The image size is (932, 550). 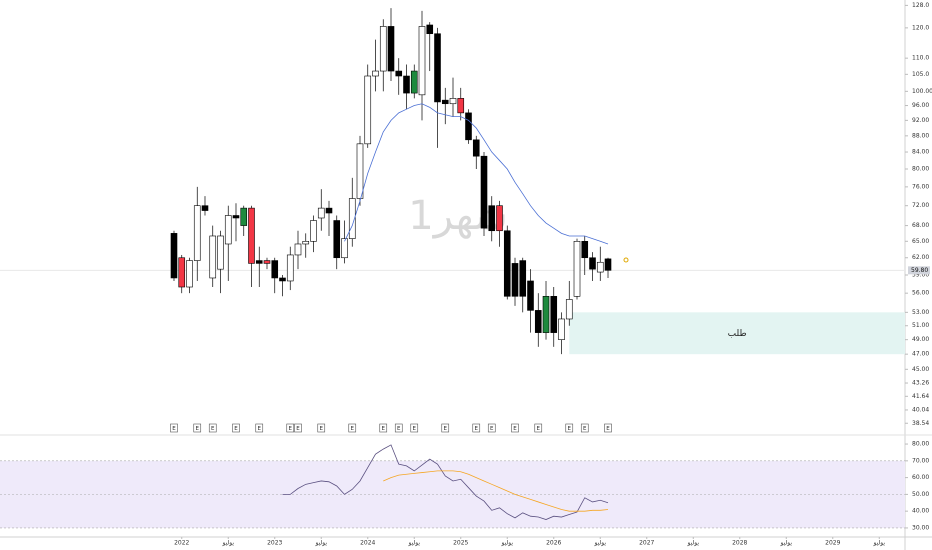 I want to click on y-tick-label: 72.00, so click(x=920, y=205).